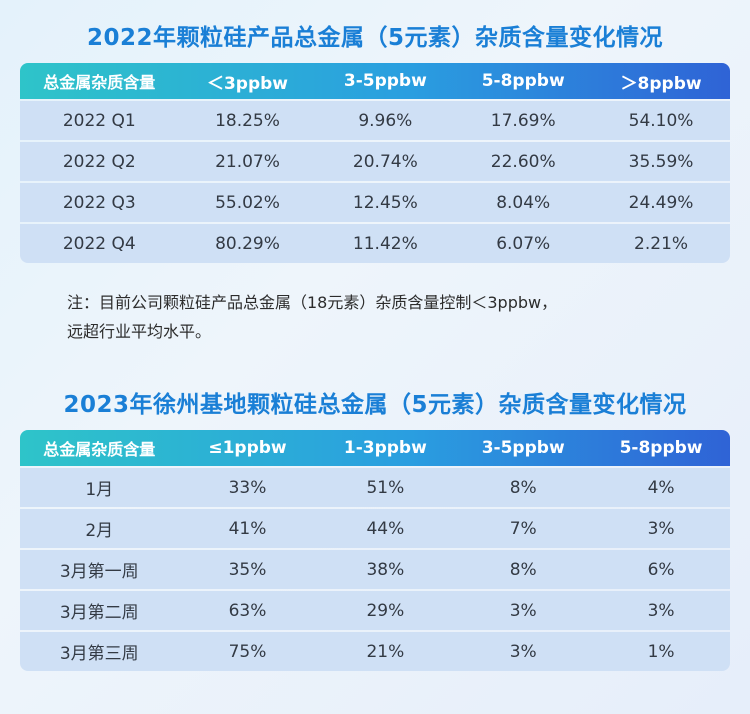 The width and height of the screenshot is (750, 714). Describe the element at coordinates (661, 202) in the screenshot. I see `table-cell: 24.49%` at that location.